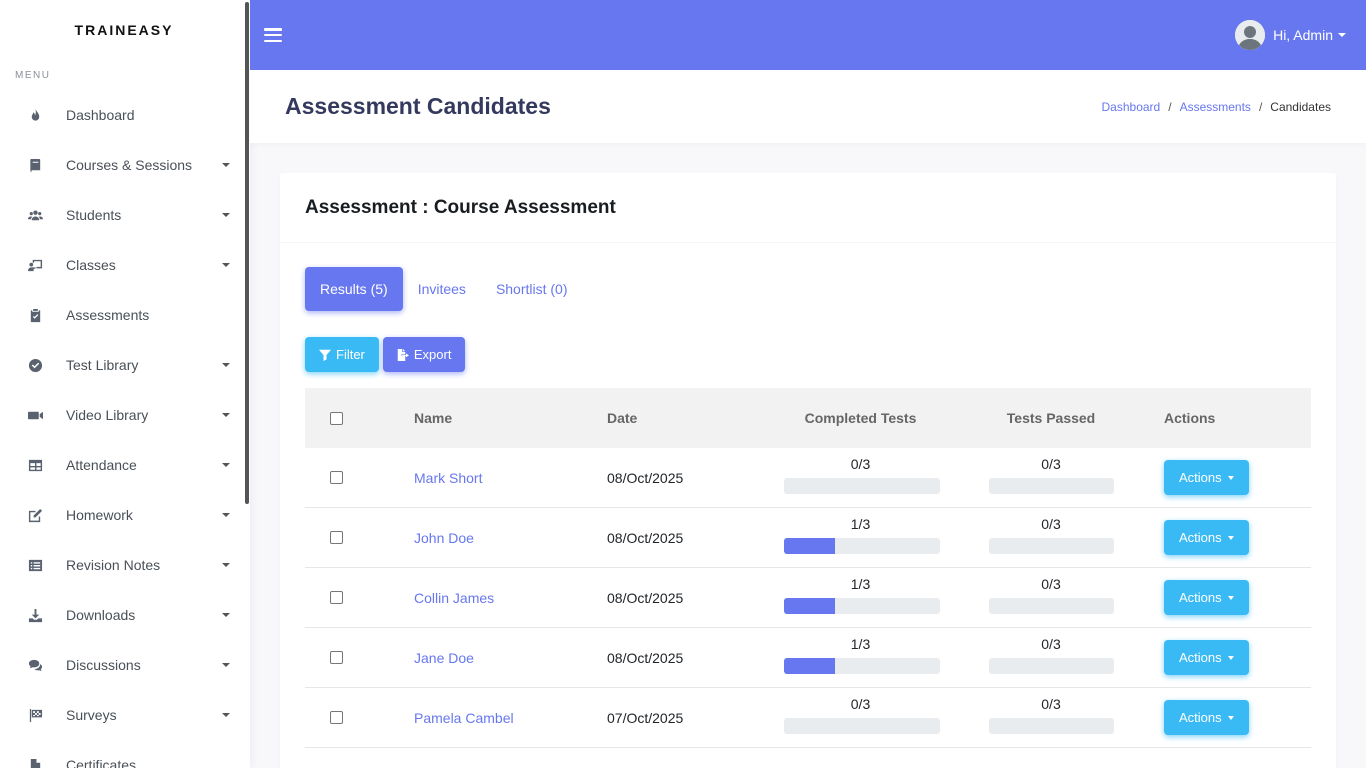  I want to click on sidebar-item-revision-notes: Revision Notes, so click(125, 565).